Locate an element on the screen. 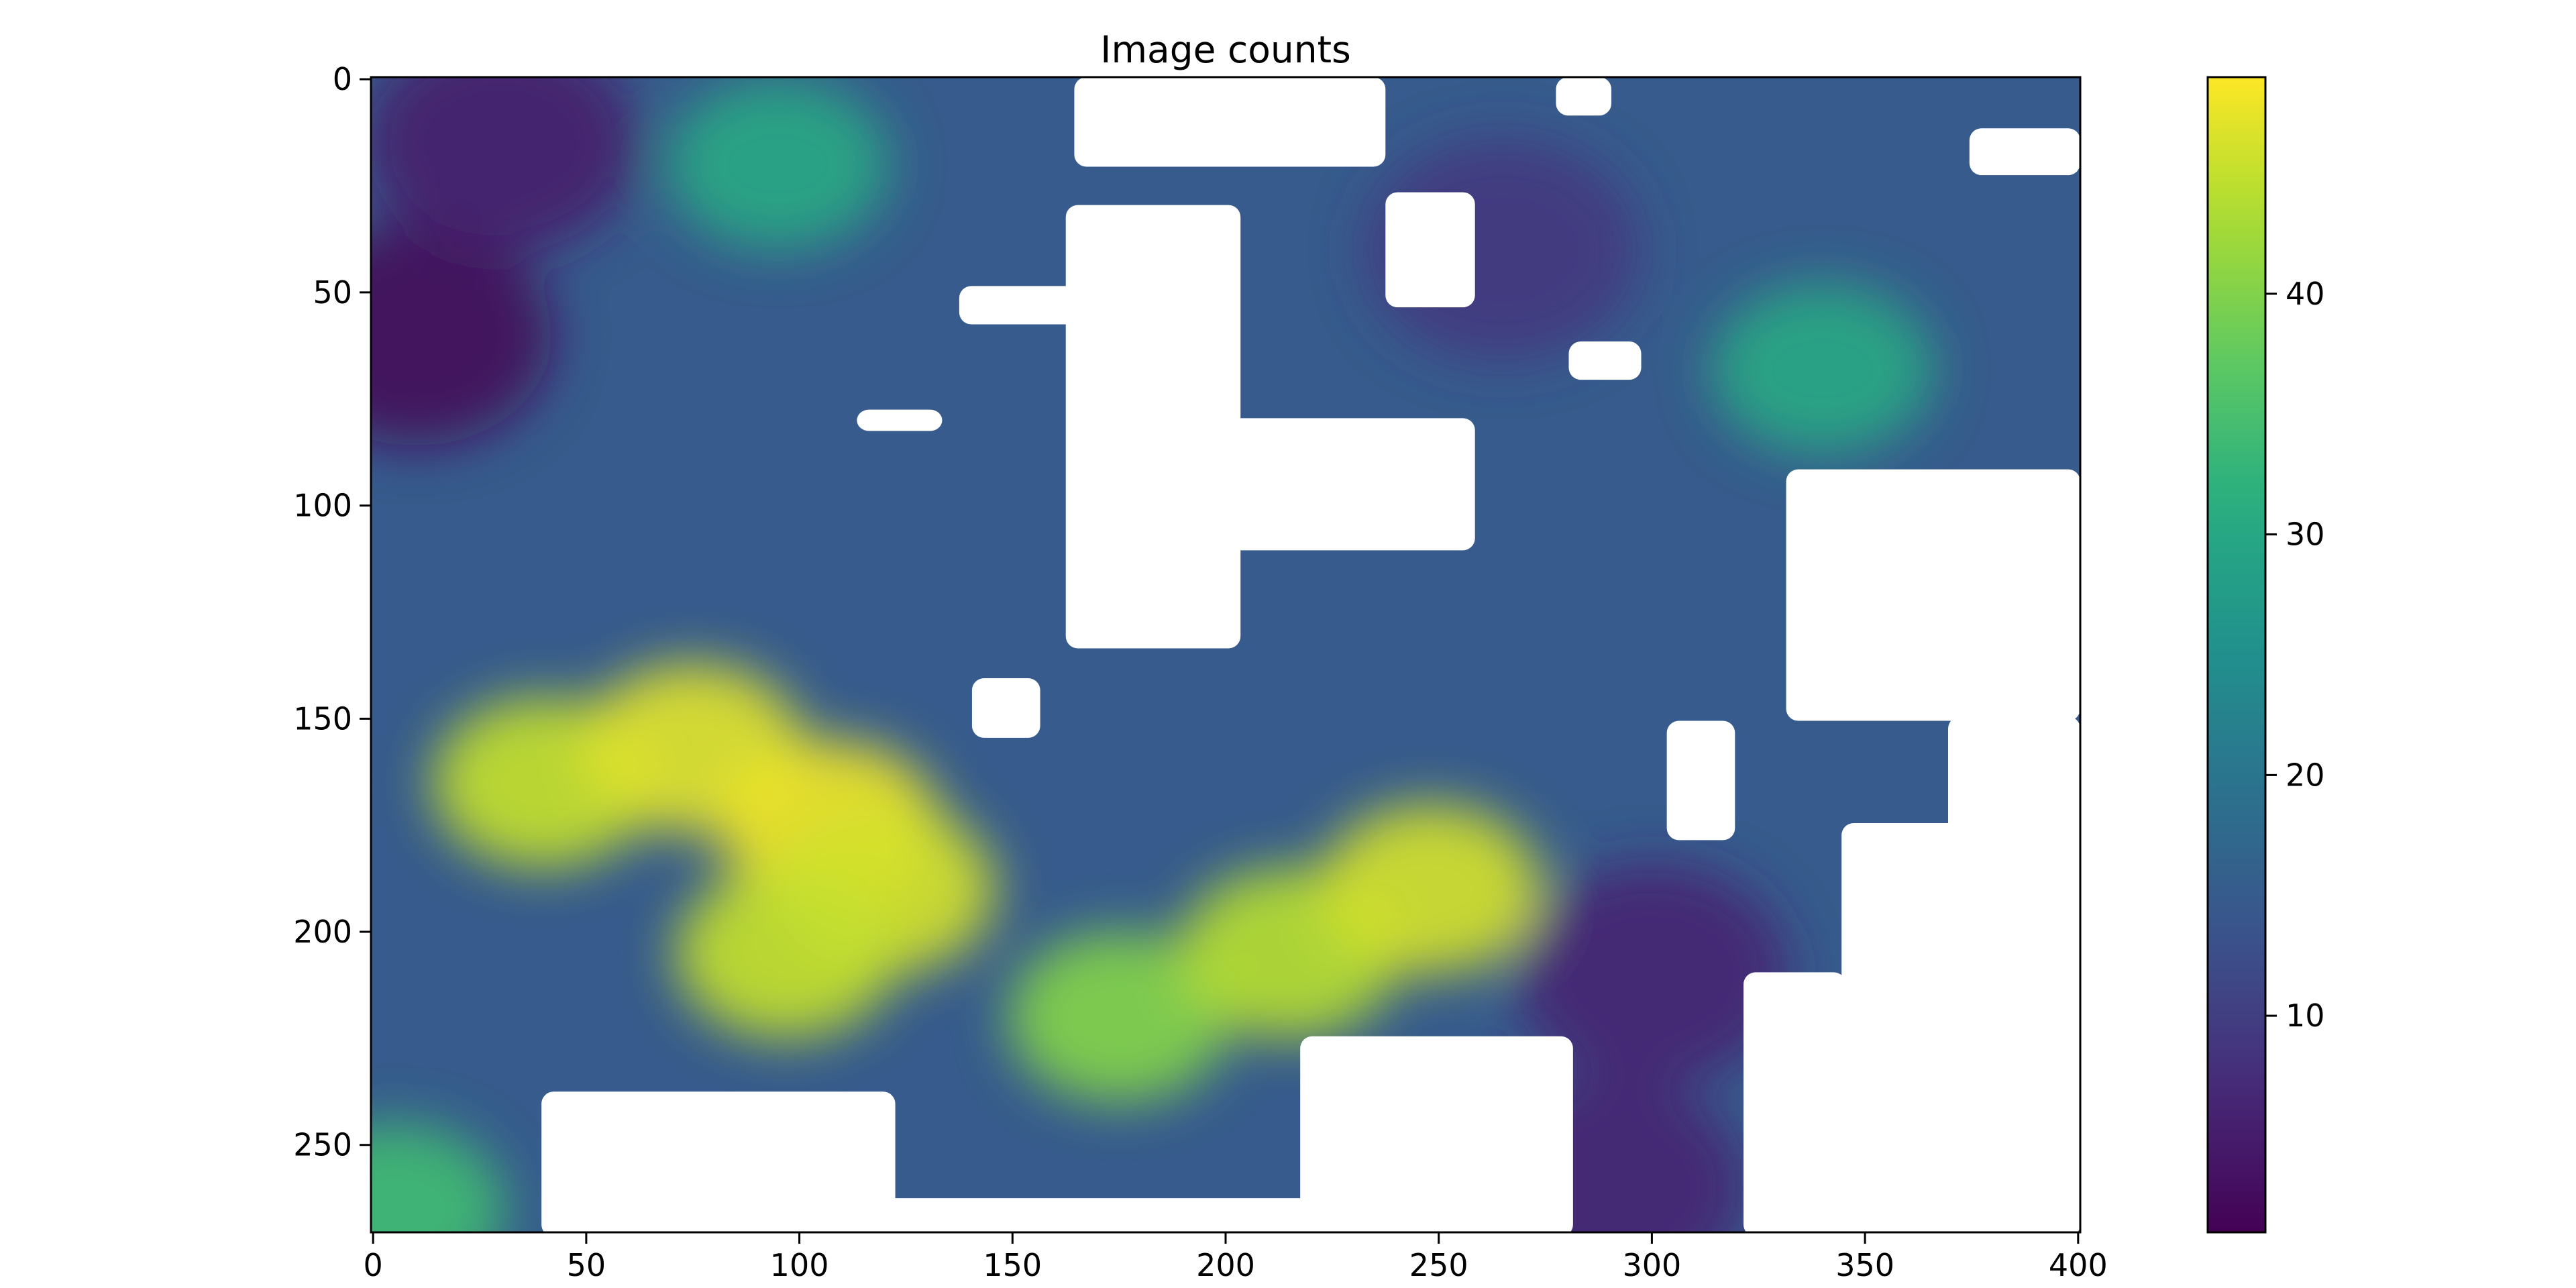 The width and height of the screenshot is (2576, 1288). y-axis: 0 50 100 150 200 250 is located at coordinates (332, 612).